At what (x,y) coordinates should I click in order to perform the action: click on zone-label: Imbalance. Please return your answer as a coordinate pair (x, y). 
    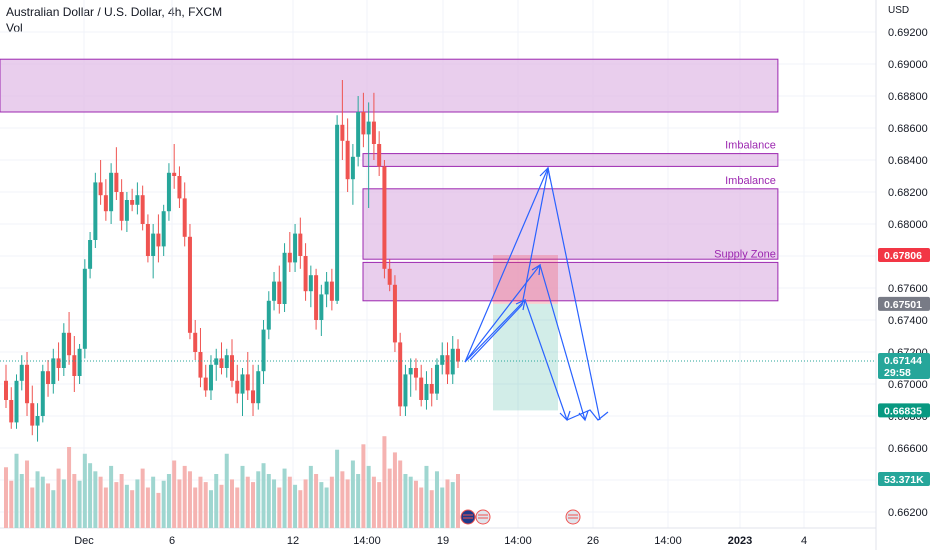
    Looking at the image, I should click on (750, 181).